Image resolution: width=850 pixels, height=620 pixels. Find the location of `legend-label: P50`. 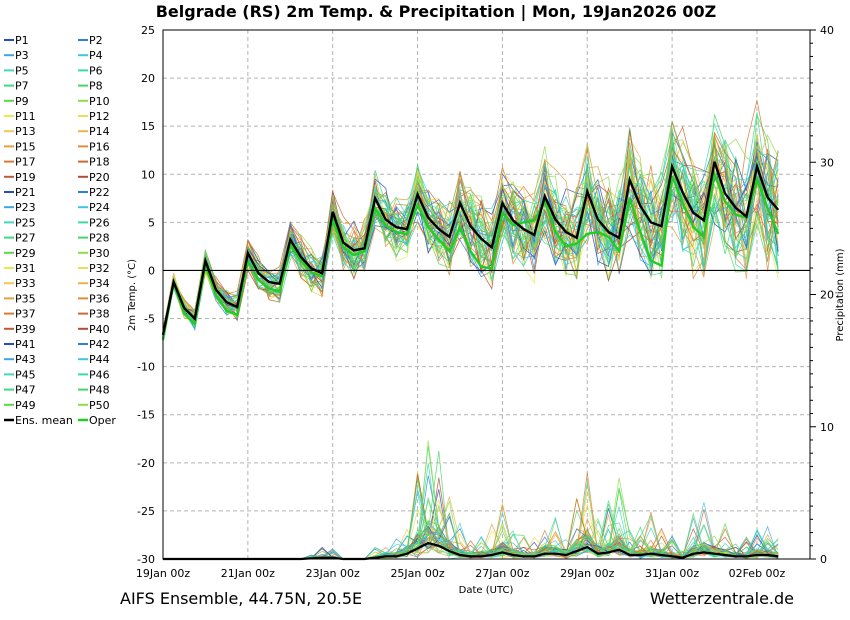

legend-label: P50 is located at coordinates (99, 405).